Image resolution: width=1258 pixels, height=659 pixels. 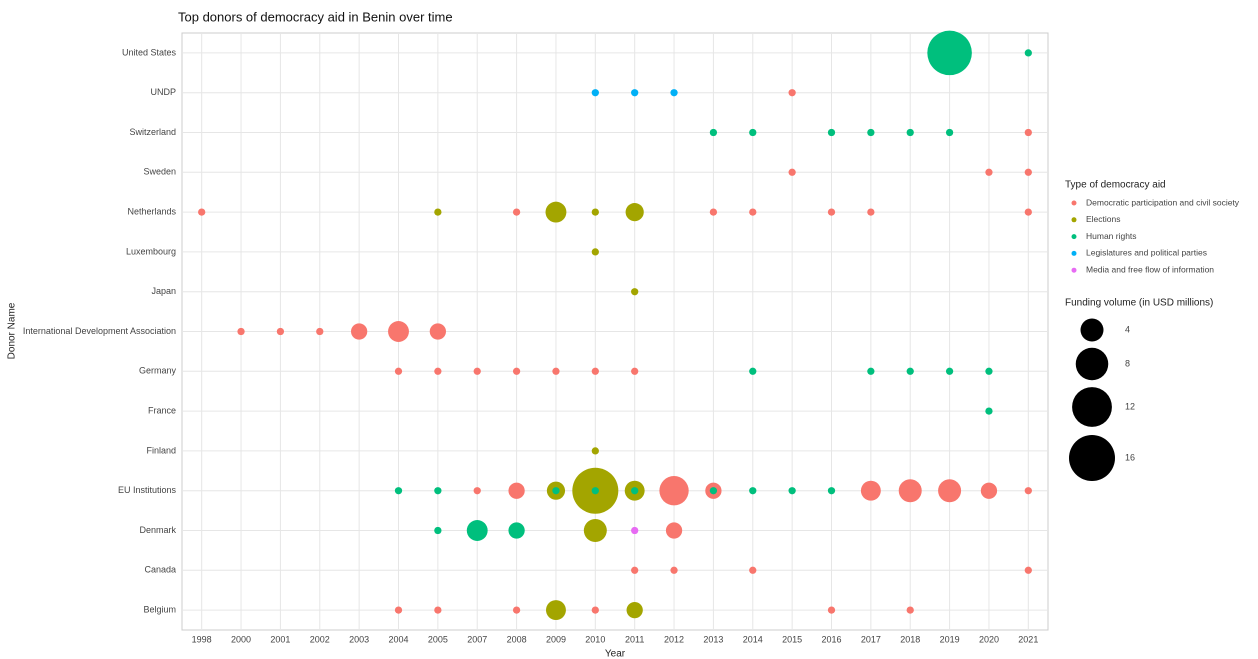 I want to click on x-axis-title: Year, so click(x=615, y=654).